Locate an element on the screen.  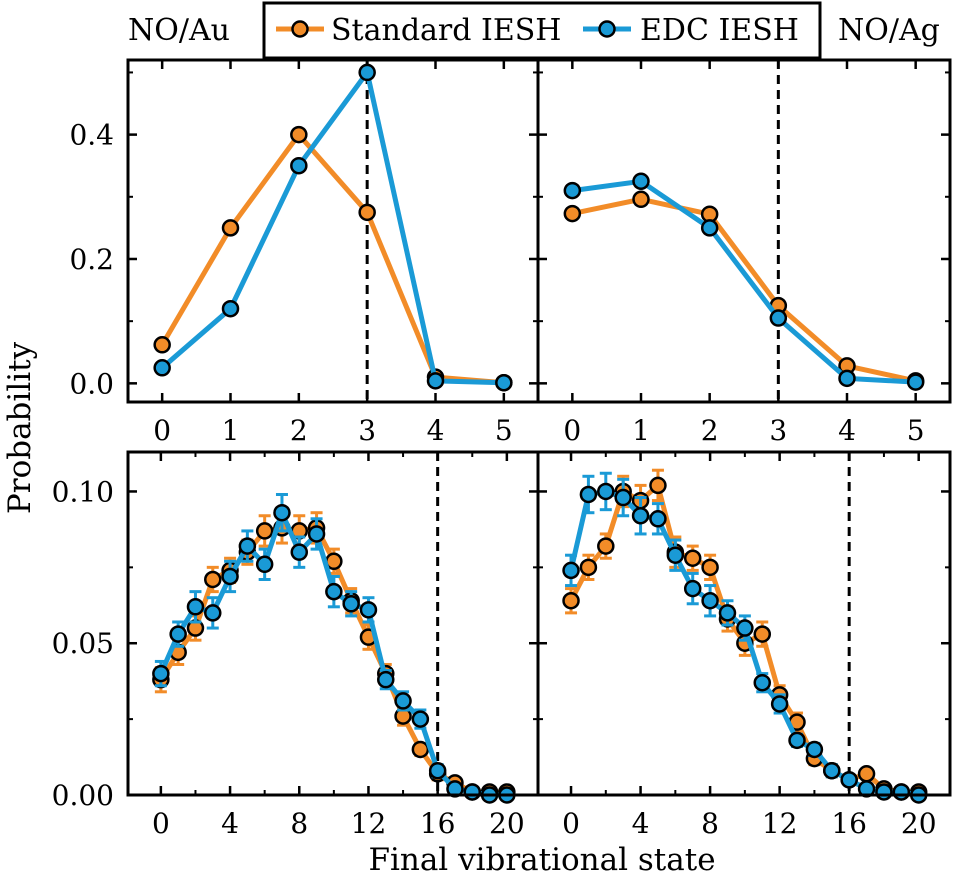
y-tick-label: 0.4 is located at coordinates (91, 135).